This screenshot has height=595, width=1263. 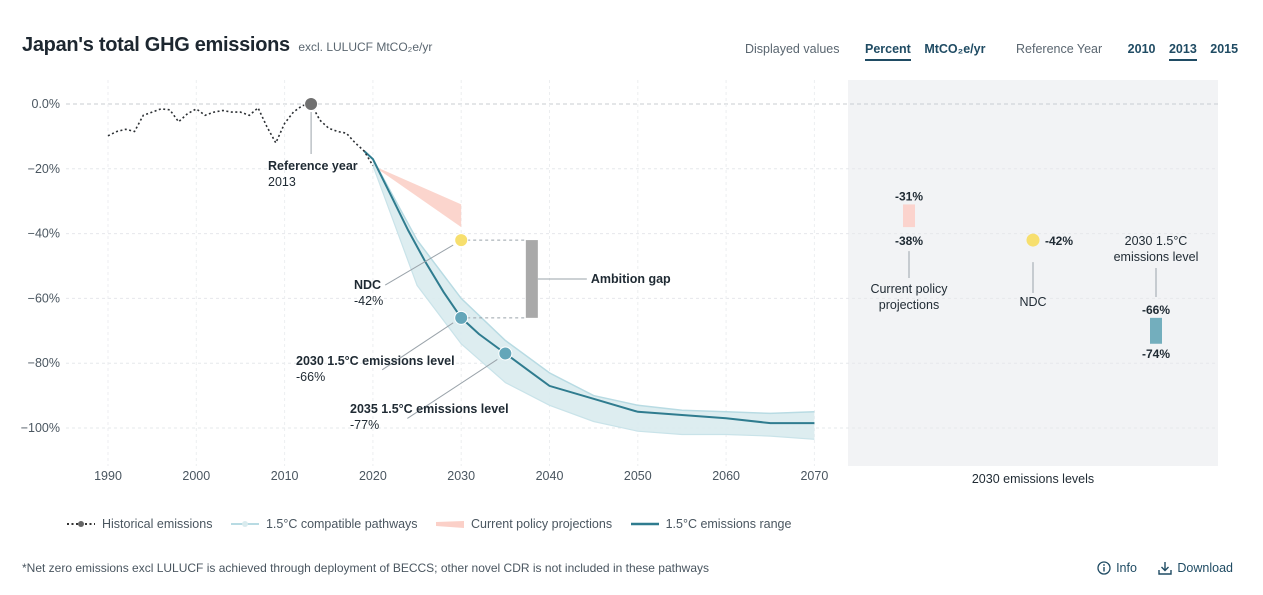 What do you see at coordinates (417, 196) in the screenshot?
I see `current-policy-area` at bounding box center [417, 196].